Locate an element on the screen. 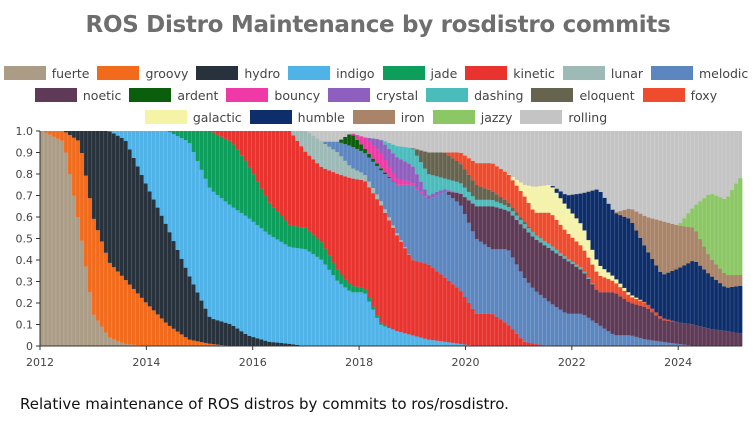 Image resolution: width=756 pixels, height=437 pixels. legend-item-eloquent: eloquent is located at coordinates (584, 95).